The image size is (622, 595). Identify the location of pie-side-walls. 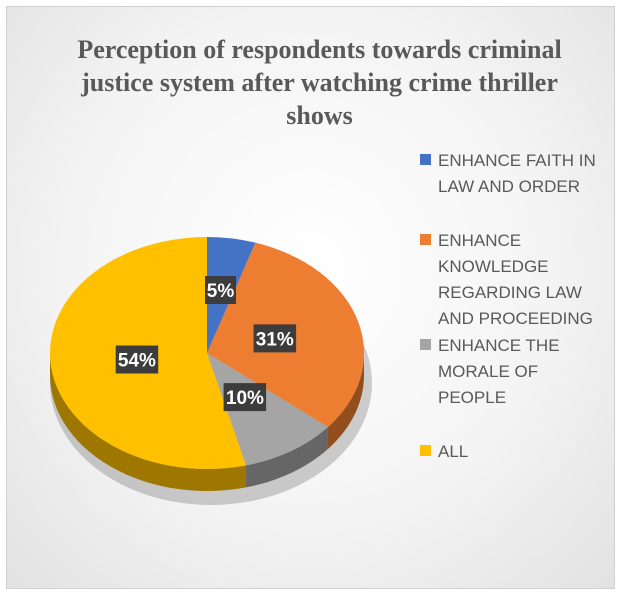
(207, 422).